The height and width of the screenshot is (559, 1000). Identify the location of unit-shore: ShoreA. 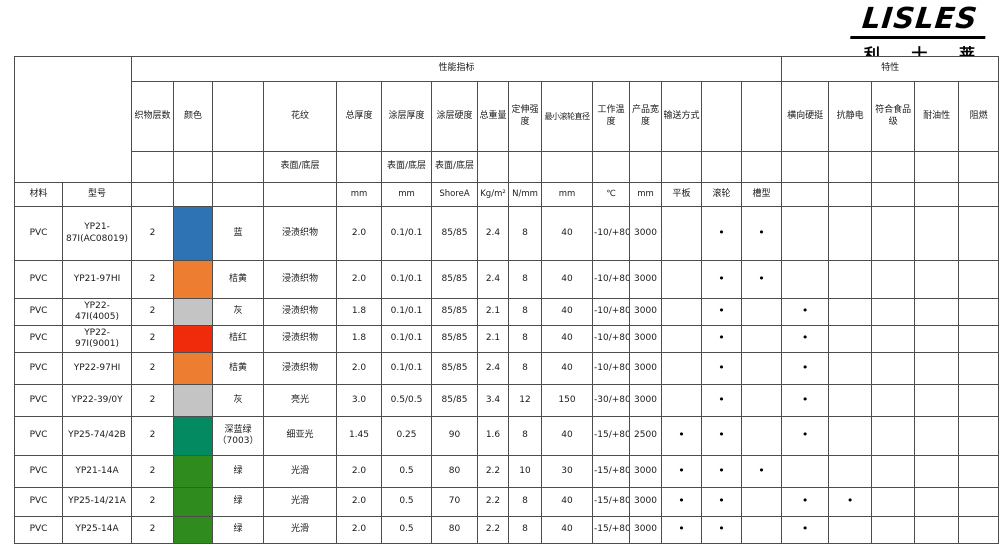
(454, 194).